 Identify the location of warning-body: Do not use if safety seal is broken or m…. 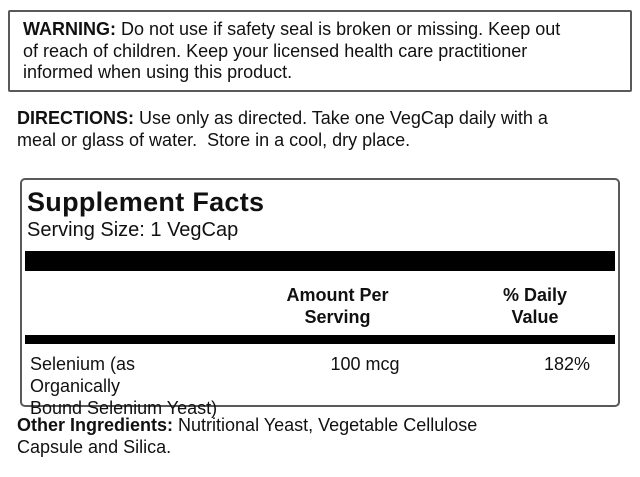
(292, 50).